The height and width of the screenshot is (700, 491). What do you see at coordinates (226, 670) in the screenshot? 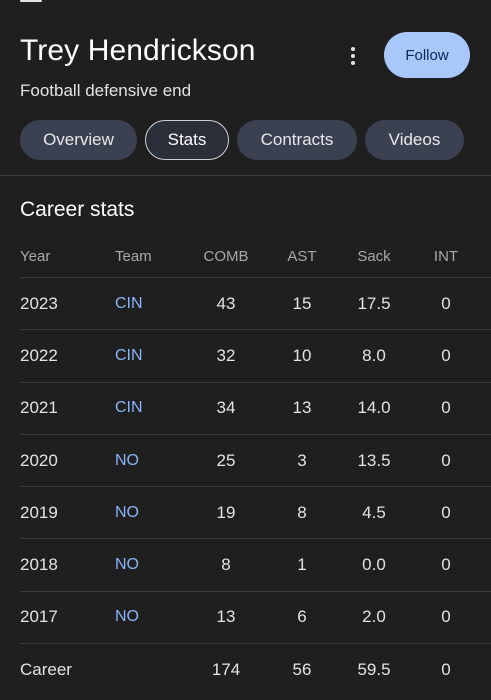
I see `comb-cell: 174` at bounding box center [226, 670].